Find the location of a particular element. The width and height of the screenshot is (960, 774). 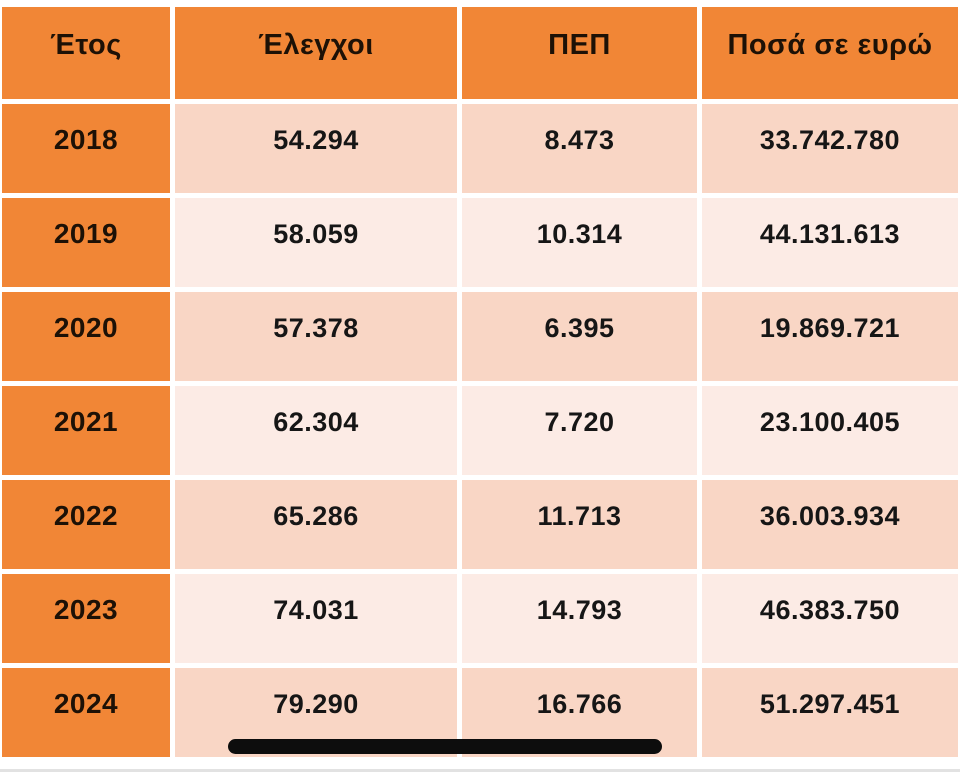

checks-cell: 57.378 is located at coordinates (316, 336).